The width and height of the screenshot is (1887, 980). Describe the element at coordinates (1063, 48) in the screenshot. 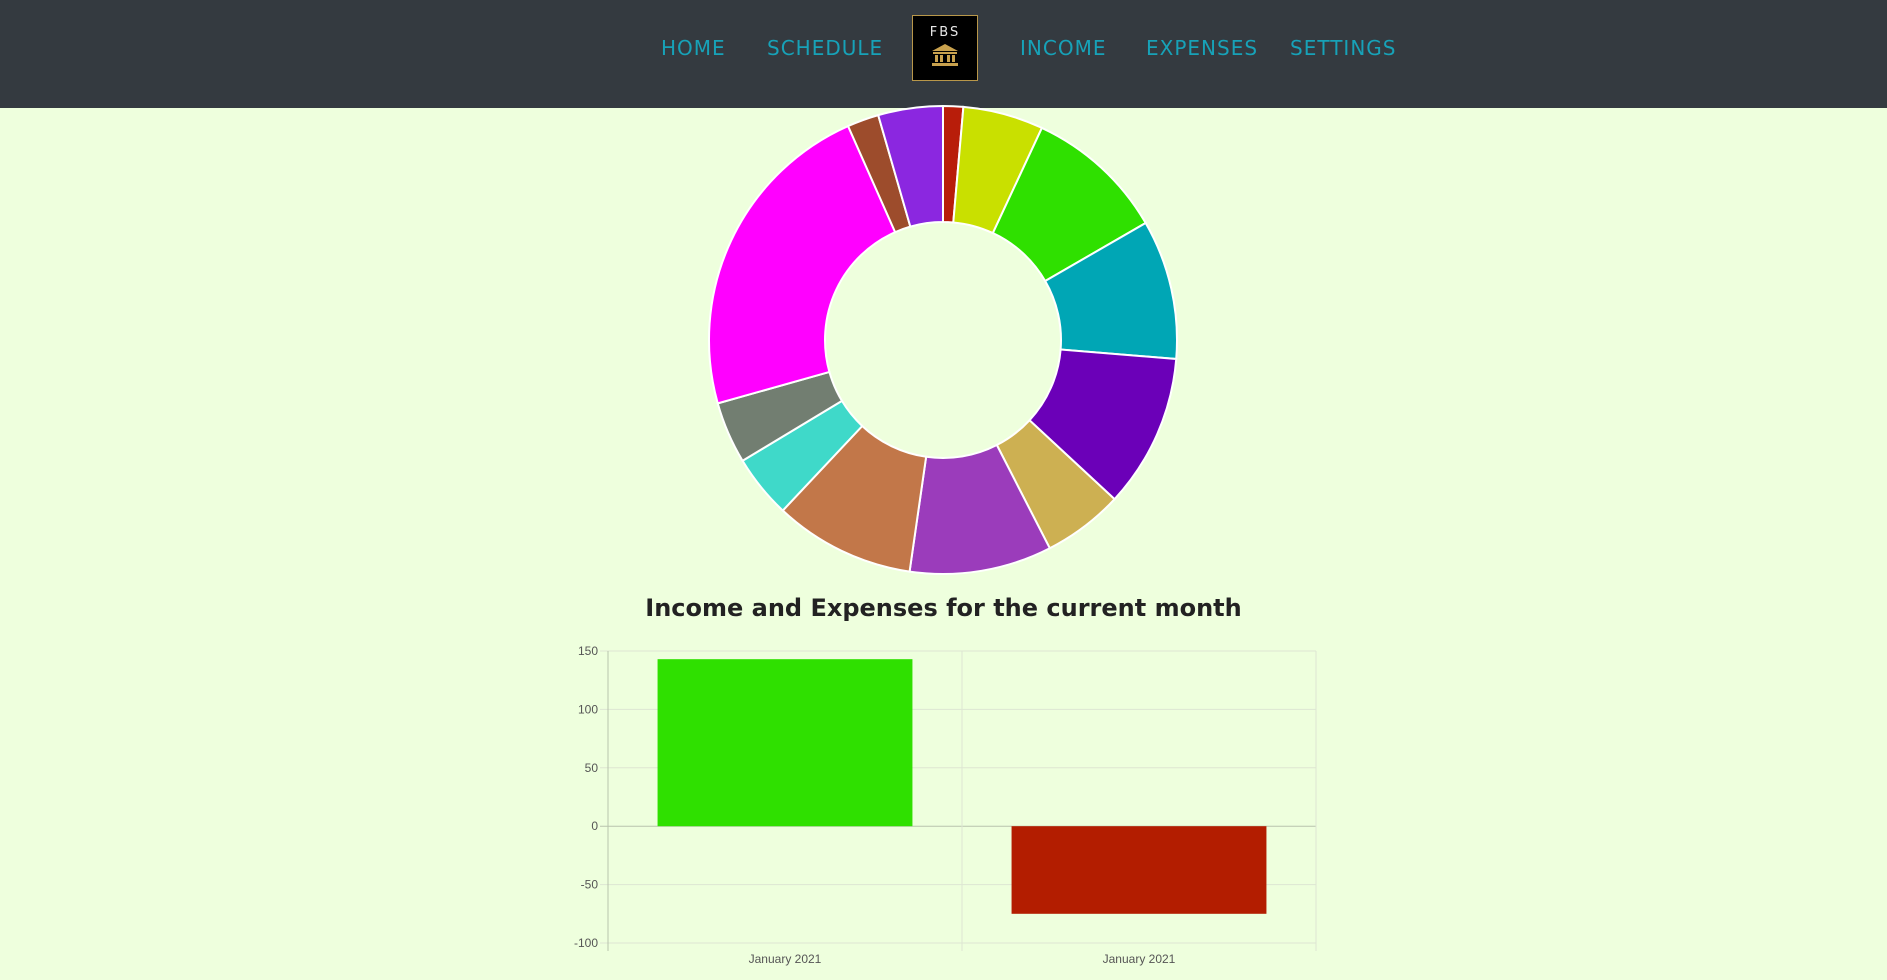

I see `nav-link-income: INCOME` at that location.